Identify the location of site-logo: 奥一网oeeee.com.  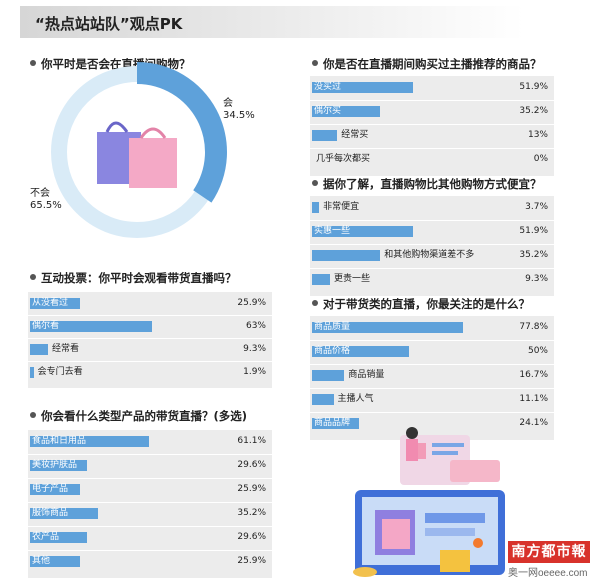
(548, 573).